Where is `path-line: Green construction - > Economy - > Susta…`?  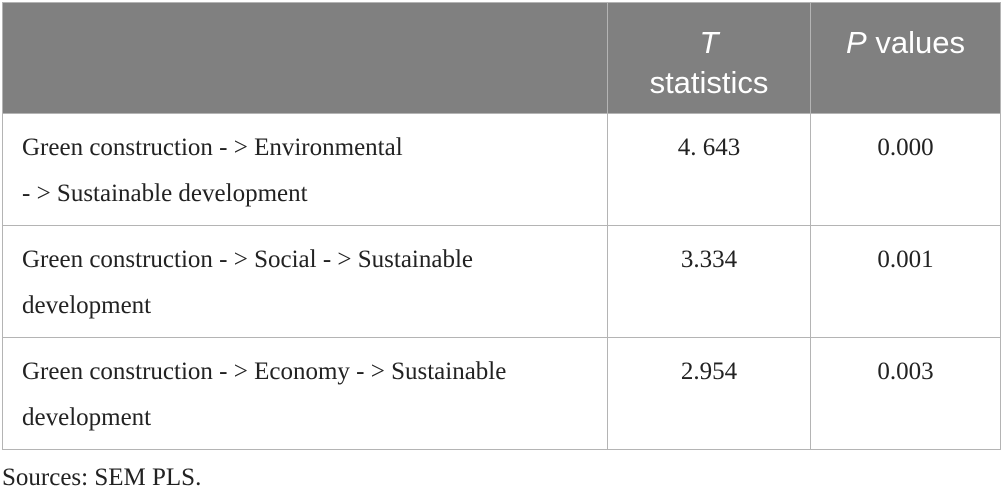 path-line: Green construction - > Economy - > Susta… is located at coordinates (264, 371).